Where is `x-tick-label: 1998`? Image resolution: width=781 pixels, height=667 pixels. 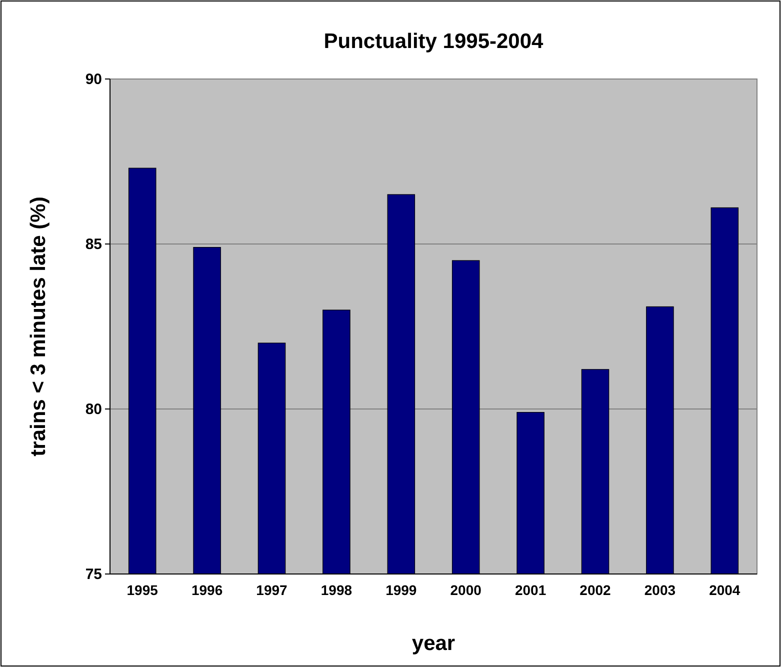 x-tick-label: 1998 is located at coordinates (336, 590).